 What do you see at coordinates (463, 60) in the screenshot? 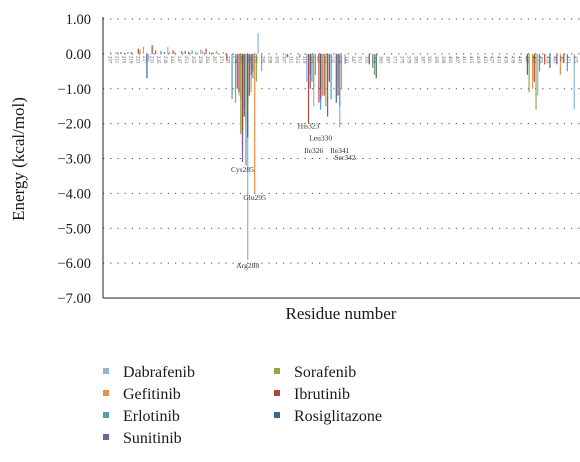
I see `x-tick-label: 411` at bounding box center [463, 60].